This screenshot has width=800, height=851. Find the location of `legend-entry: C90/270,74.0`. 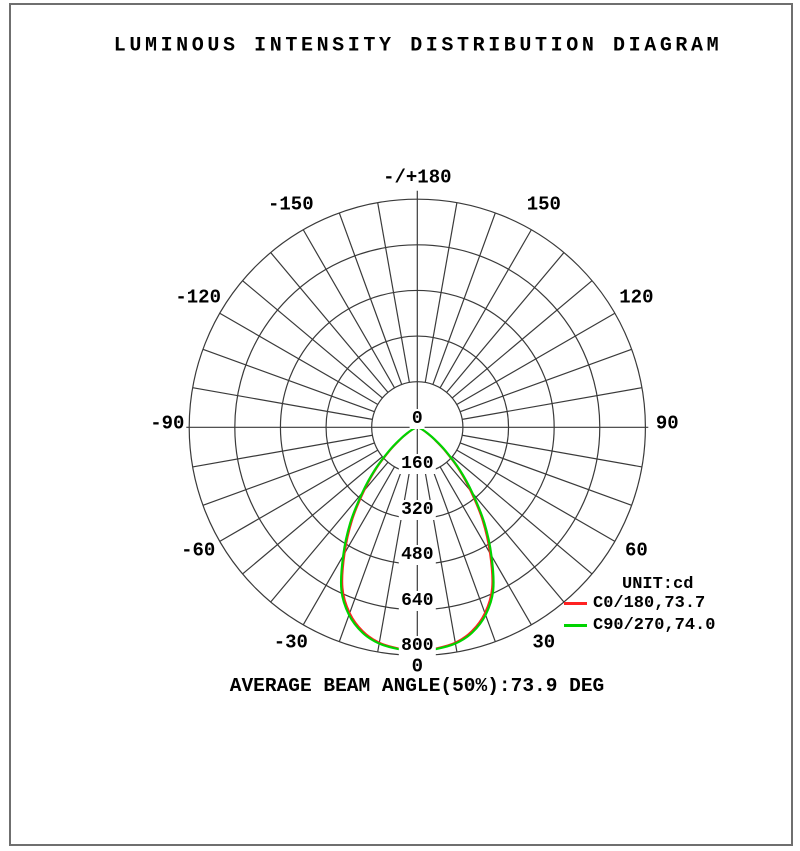

legend-entry: C90/270,74.0 is located at coordinates (639, 625).